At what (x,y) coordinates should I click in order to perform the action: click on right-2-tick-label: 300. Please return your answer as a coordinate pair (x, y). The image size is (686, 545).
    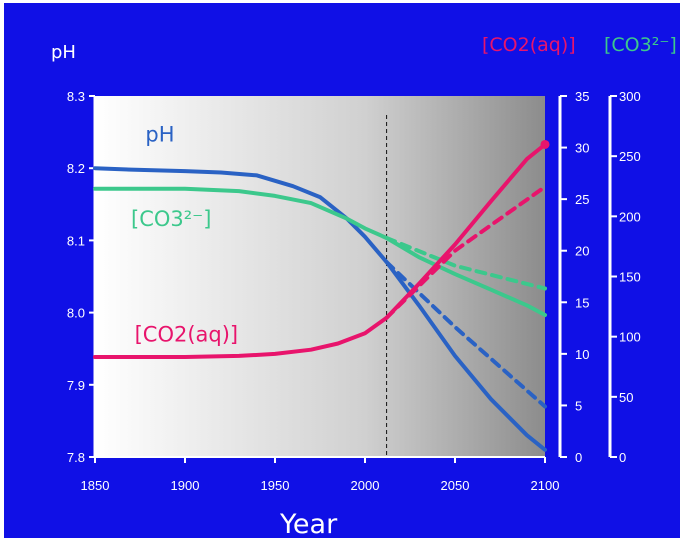
    Looking at the image, I should click on (630, 96).